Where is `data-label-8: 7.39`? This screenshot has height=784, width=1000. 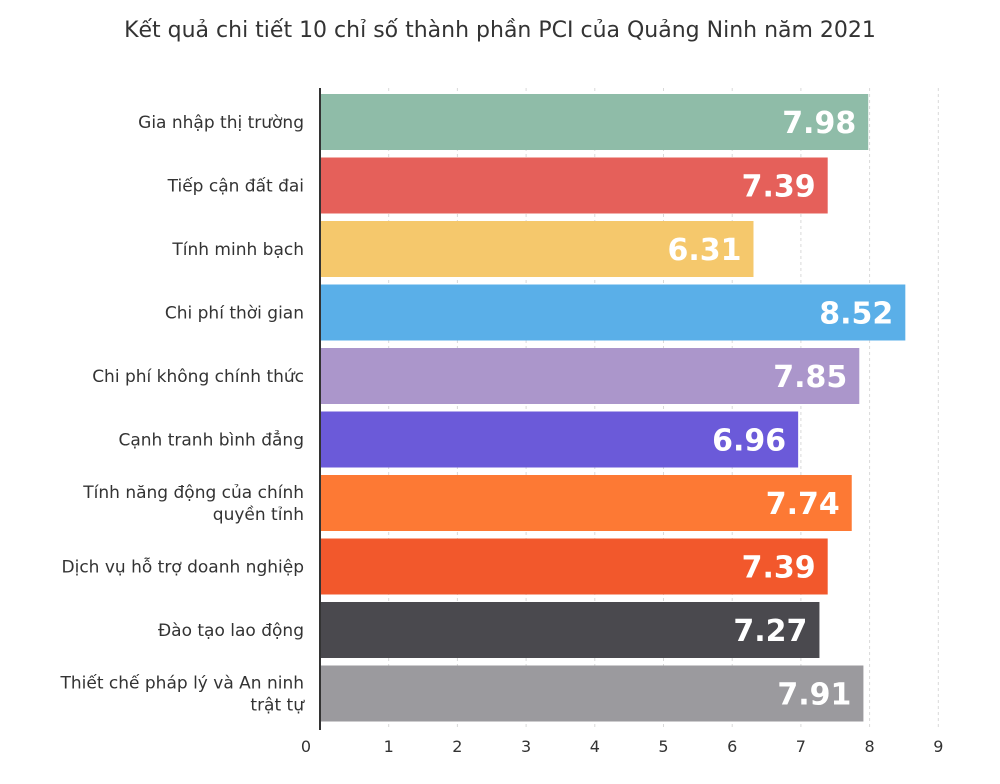 data-label-8: 7.39 is located at coordinates (779, 568).